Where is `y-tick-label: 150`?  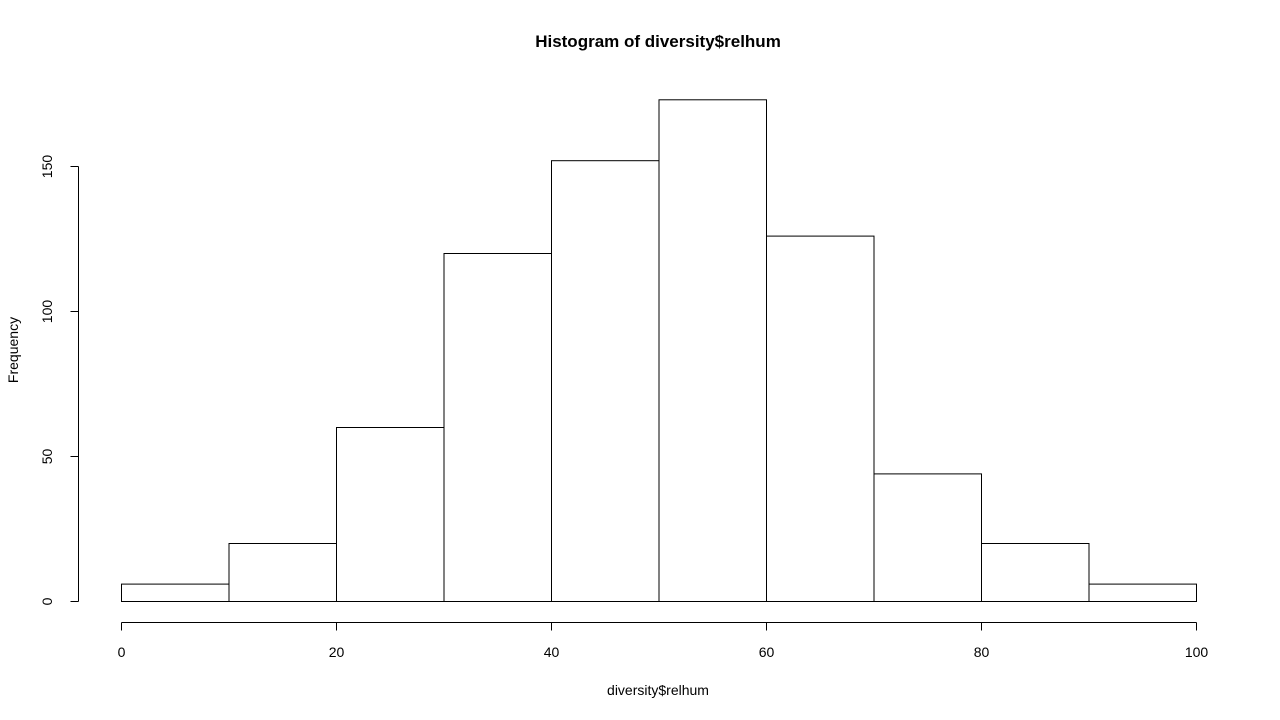
y-tick-label: 150 is located at coordinates (47, 167).